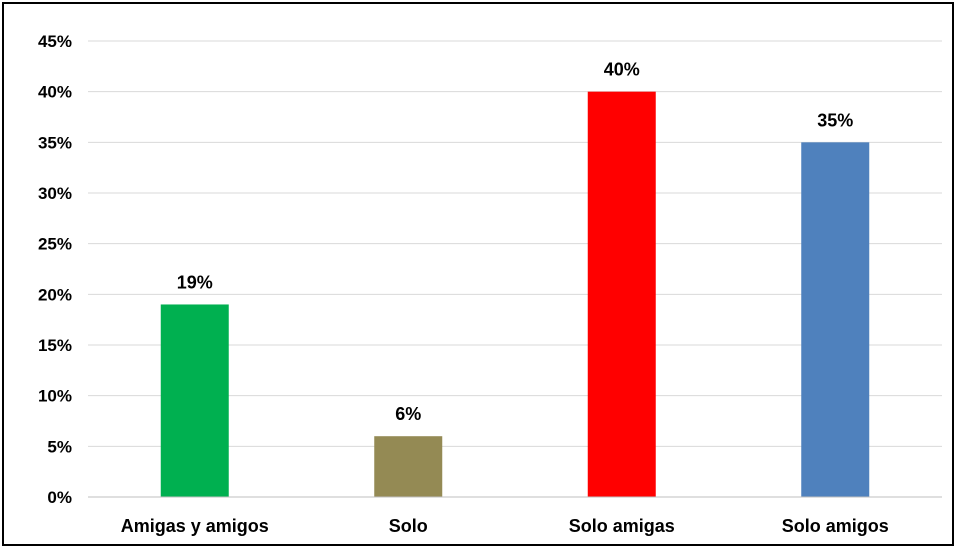 This screenshot has height=550, width=960. What do you see at coordinates (55, 92) in the screenshot?
I see `y-tick-label-40: 40%` at bounding box center [55, 92].